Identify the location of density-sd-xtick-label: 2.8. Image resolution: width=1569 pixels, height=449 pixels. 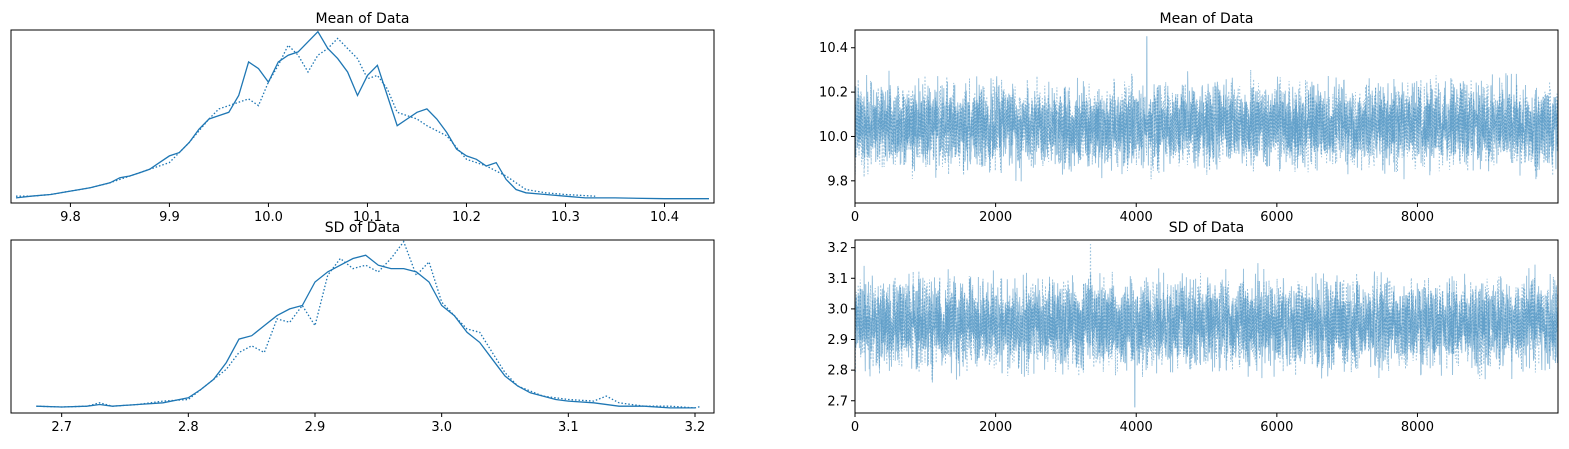
(188, 427).